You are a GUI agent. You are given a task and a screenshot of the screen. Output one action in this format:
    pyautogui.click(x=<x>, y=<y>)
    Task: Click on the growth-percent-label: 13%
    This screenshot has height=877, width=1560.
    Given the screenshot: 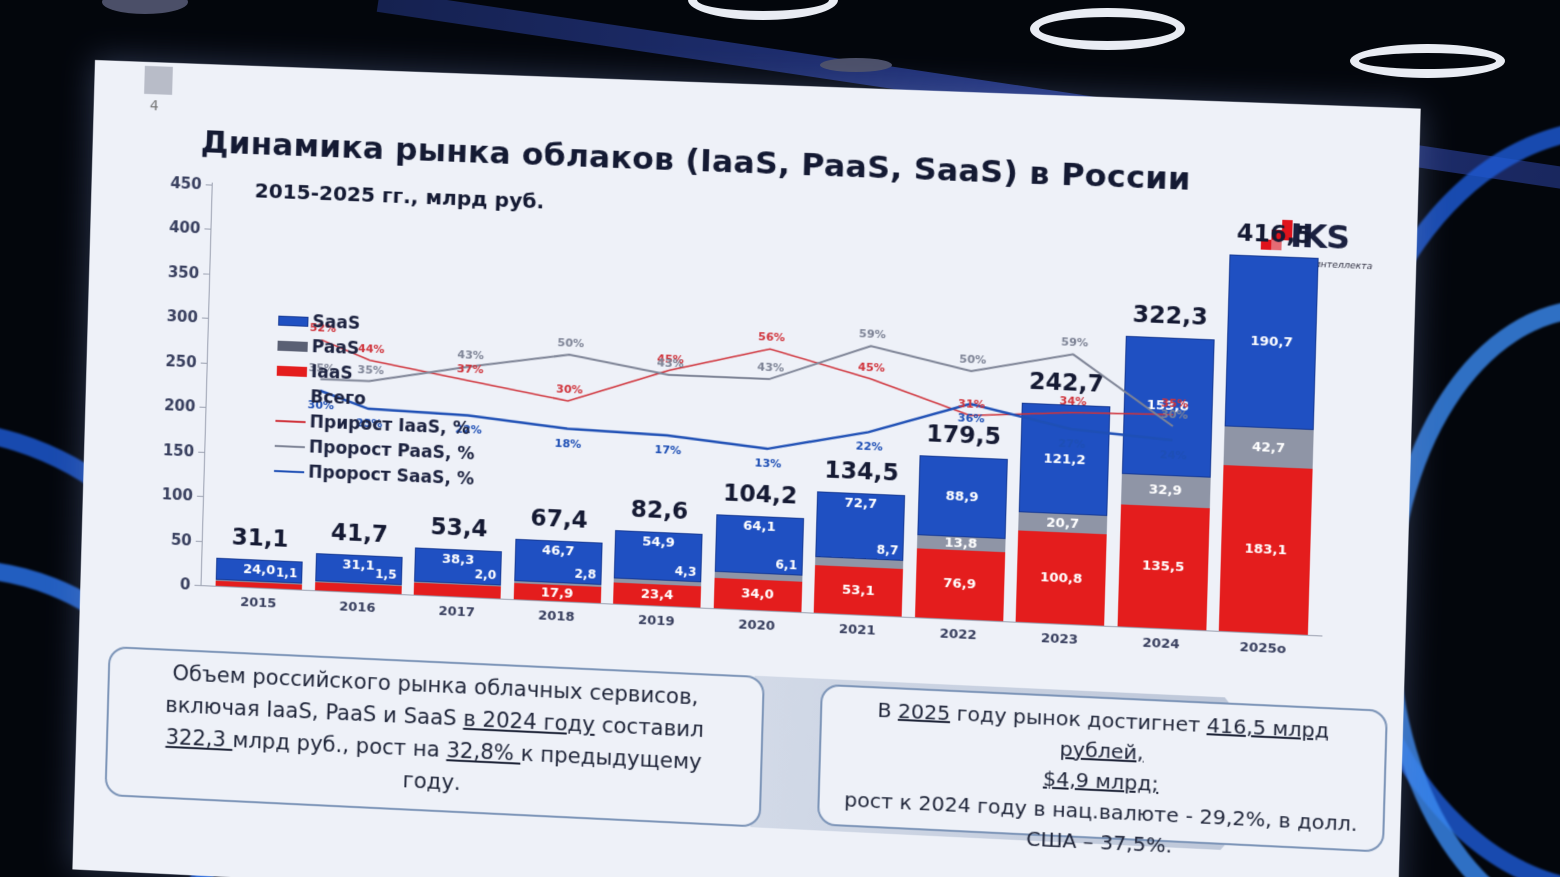 What is the action you would take?
    pyautogui.click(x=768, y=463)
    